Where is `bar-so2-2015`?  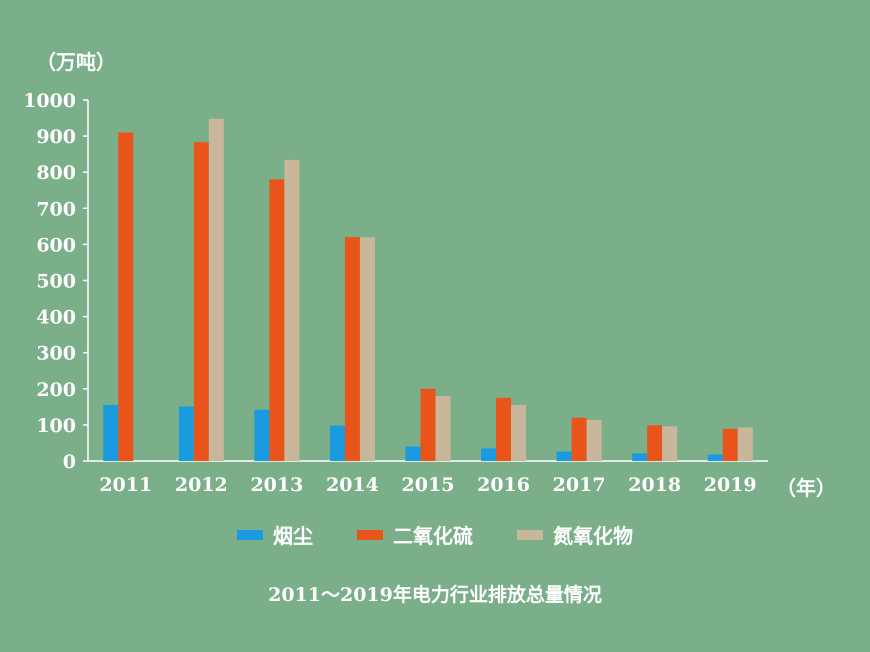 bar-so2-2015 is located at coordinates (428, 424).